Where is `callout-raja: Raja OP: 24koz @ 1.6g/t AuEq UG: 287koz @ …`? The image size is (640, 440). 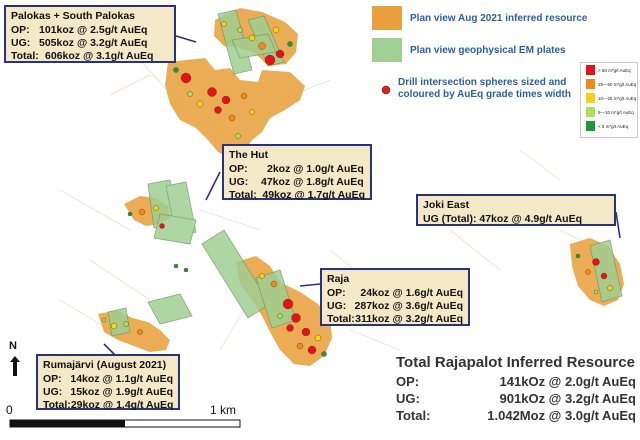 callout-raja: Raja OP: 24koz @ 1.6g/t AuEq UG: 287koz @ … is located at coordinates (395, 297).